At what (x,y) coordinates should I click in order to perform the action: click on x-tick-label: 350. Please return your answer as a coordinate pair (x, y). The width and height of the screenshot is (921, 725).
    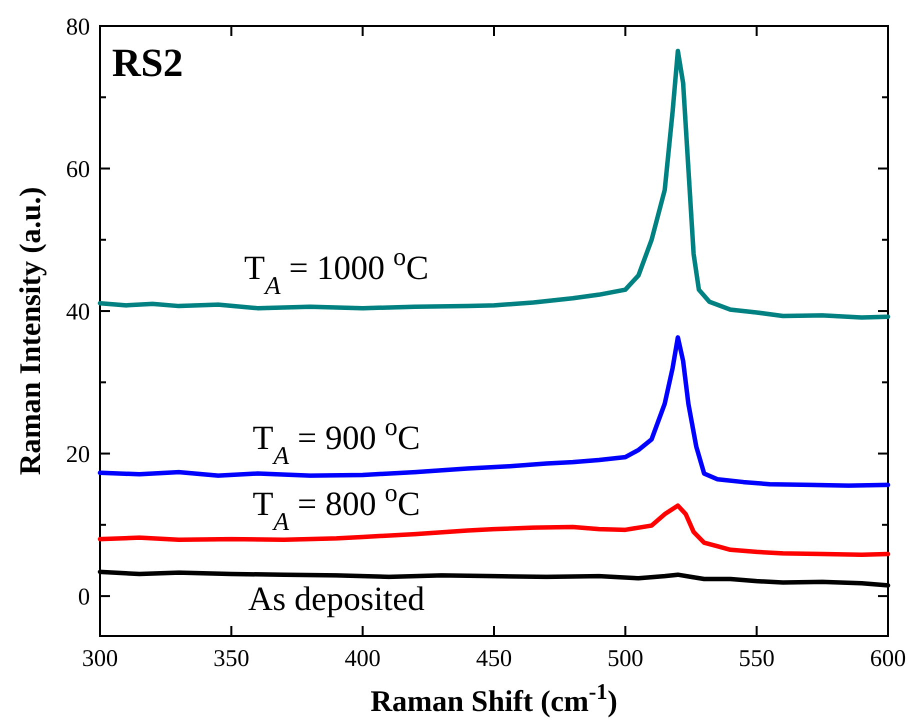
    Looking at the image, I should click on (231, 659).